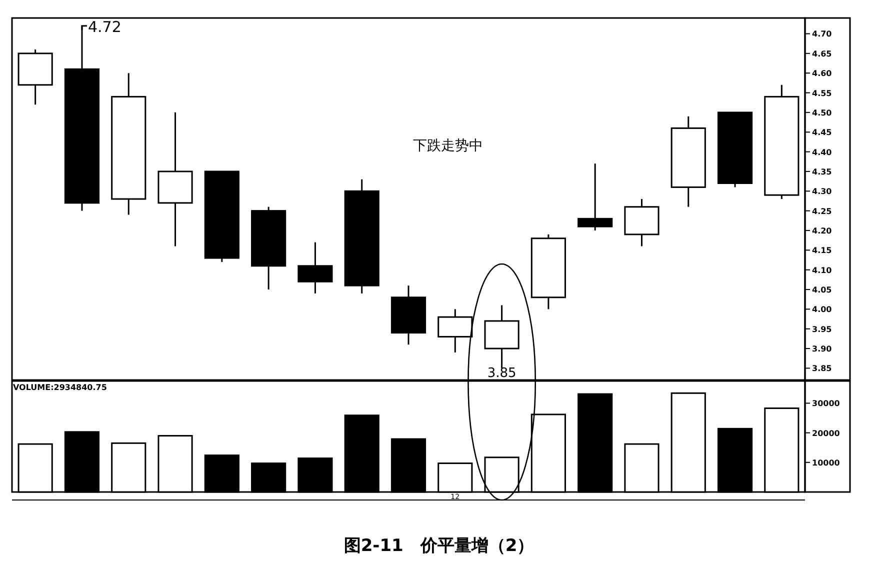 The image size is (878, 561). Describe the element at coordinates (822, 211) in the screenshot. I see `y-tick-label: 4.25` at that location.